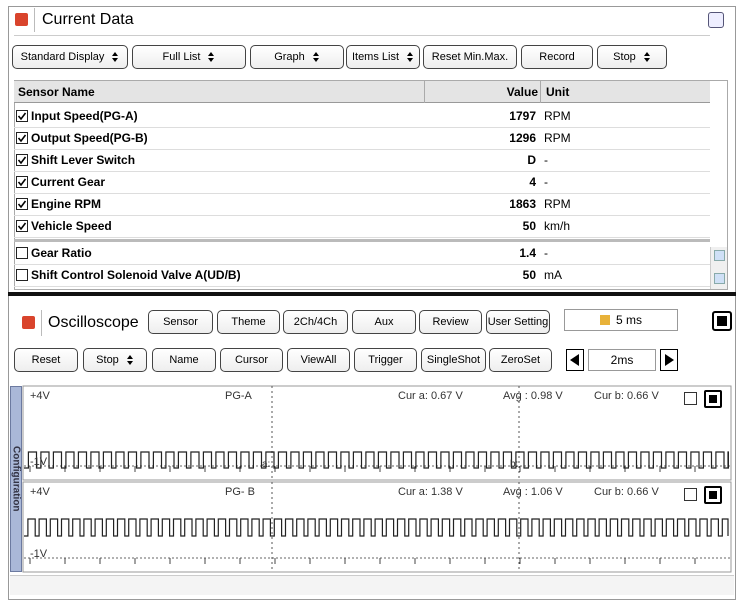  I want to click on button: Graph, so click(297, 57).